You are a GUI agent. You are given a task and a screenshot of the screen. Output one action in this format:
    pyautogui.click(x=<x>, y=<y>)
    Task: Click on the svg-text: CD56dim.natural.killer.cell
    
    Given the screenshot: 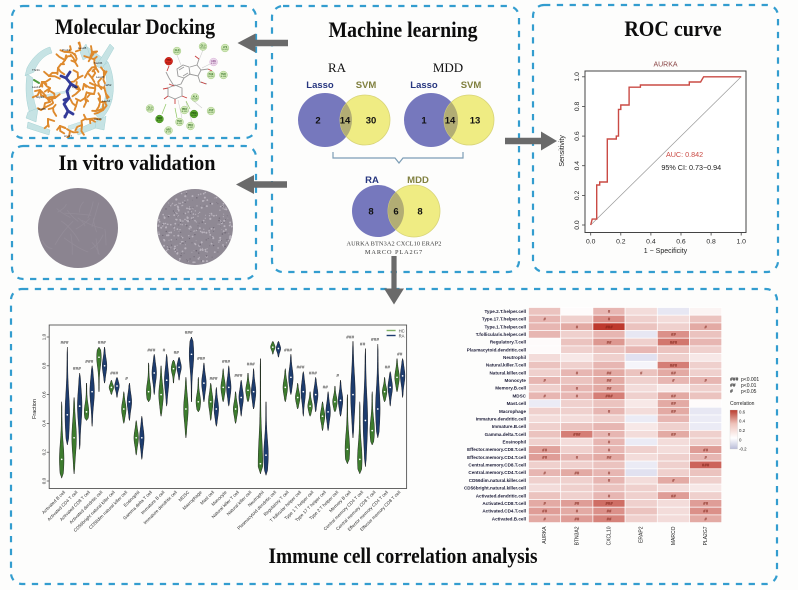 What is the action you would take?
    pyautogui.click(x=497, y=480)
    